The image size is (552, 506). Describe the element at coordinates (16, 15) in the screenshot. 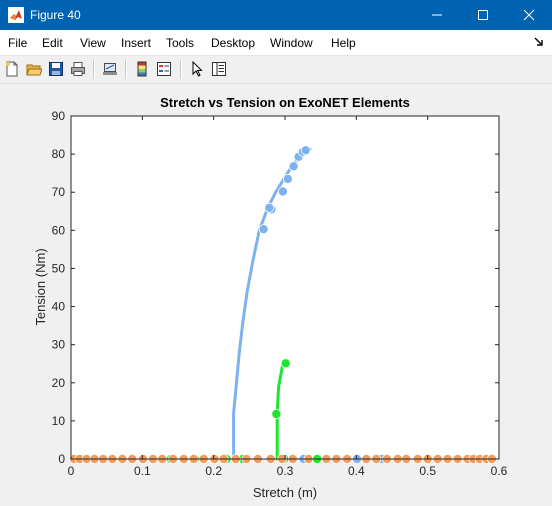

I see `matlab-icon` at that location.